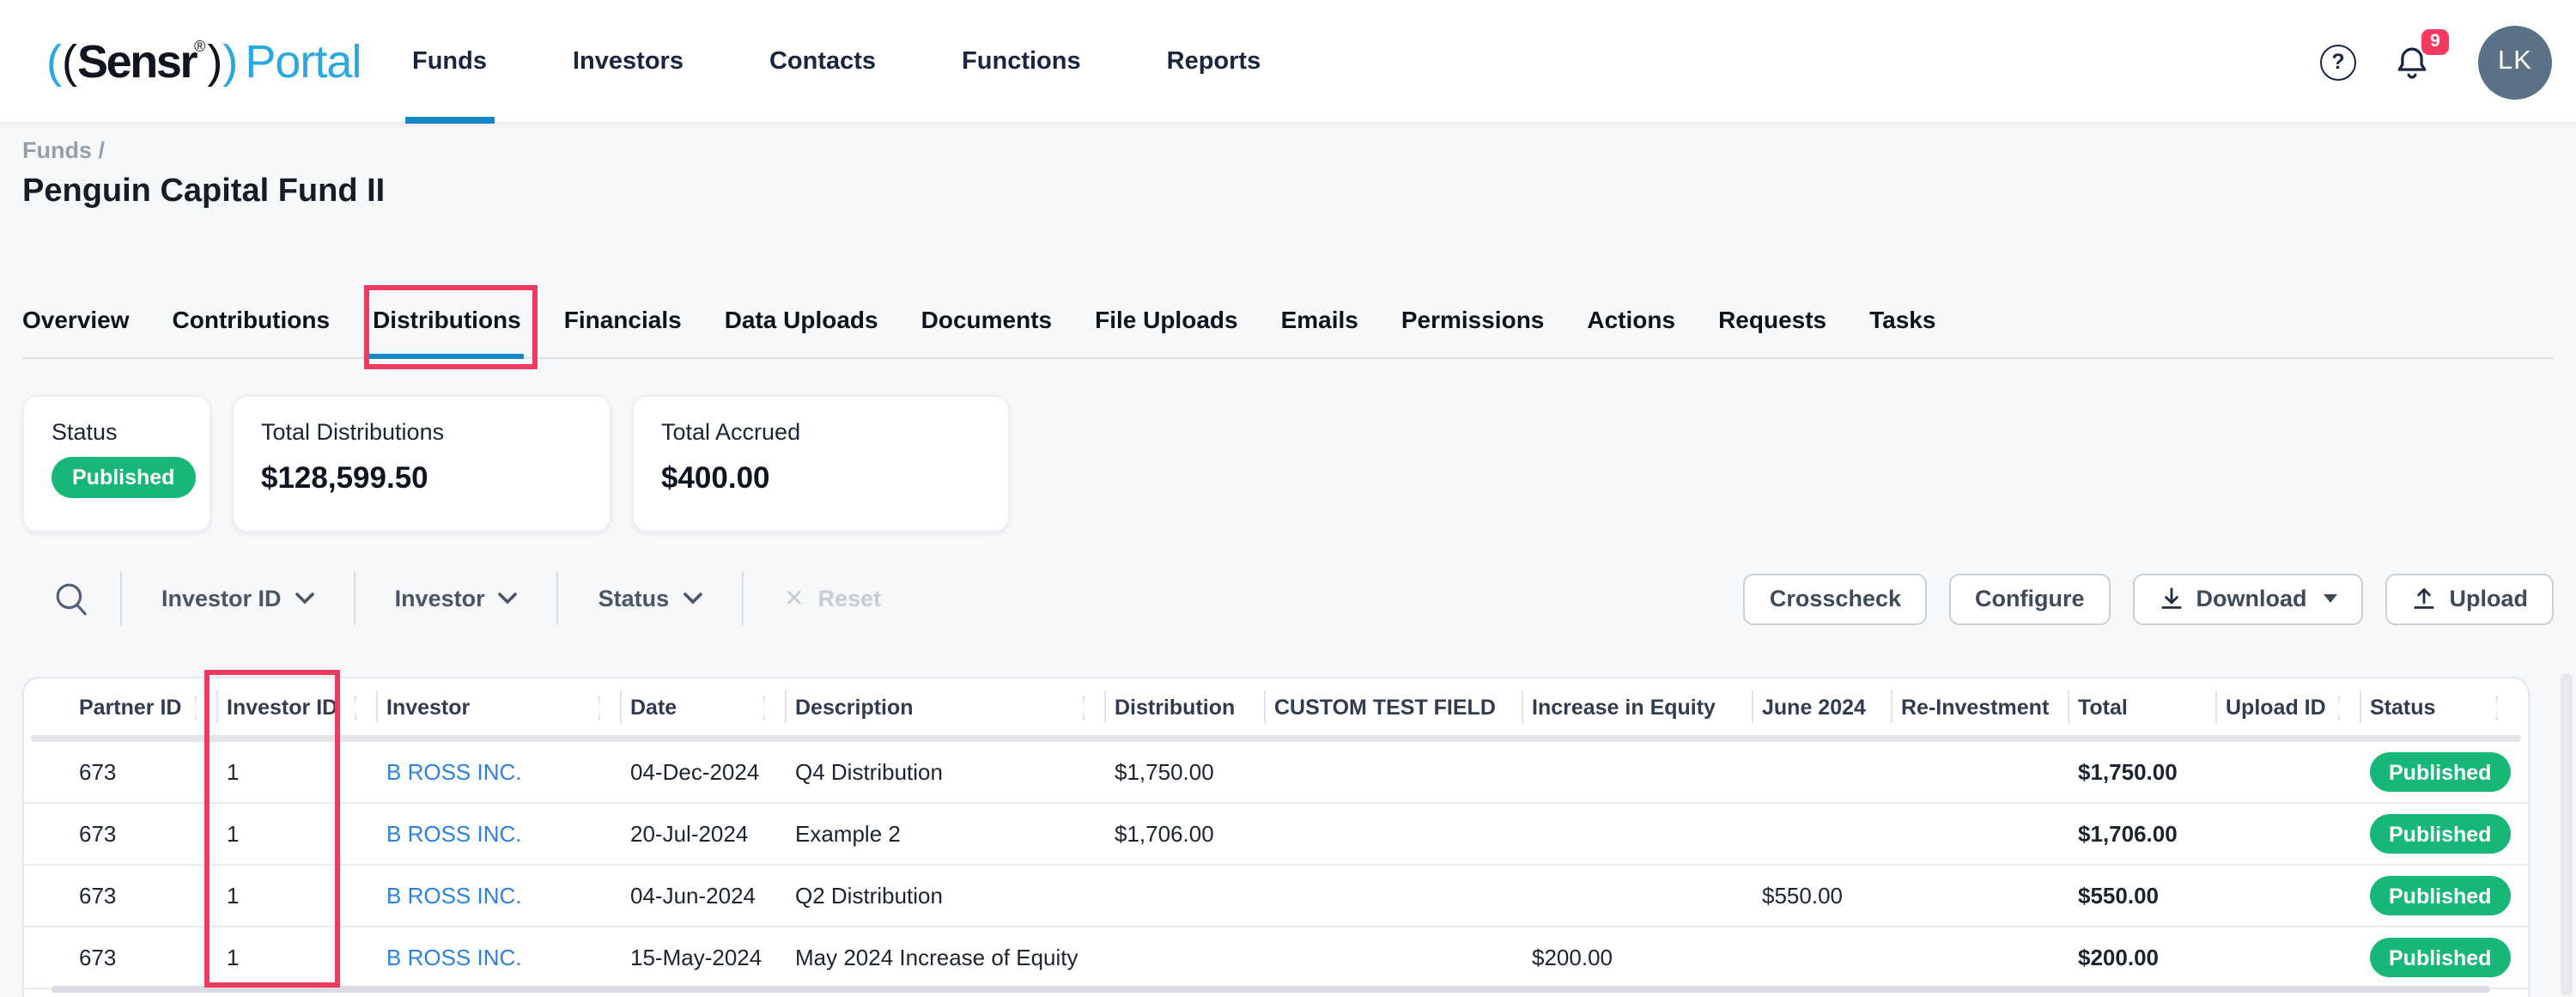 This screenshot has width=2576, height=997. What do you see at coordinates (1213, 62) in the screenshot?
I see `nav-item-reports: Reports` at bounding box center [1213, 62].